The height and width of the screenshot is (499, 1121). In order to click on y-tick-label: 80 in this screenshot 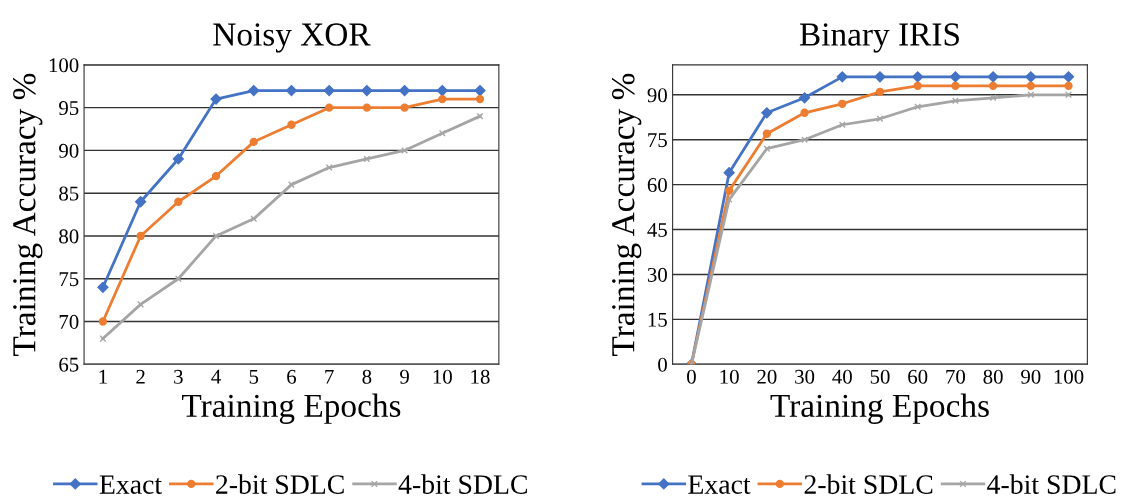, I will do `click(69, 236)`.